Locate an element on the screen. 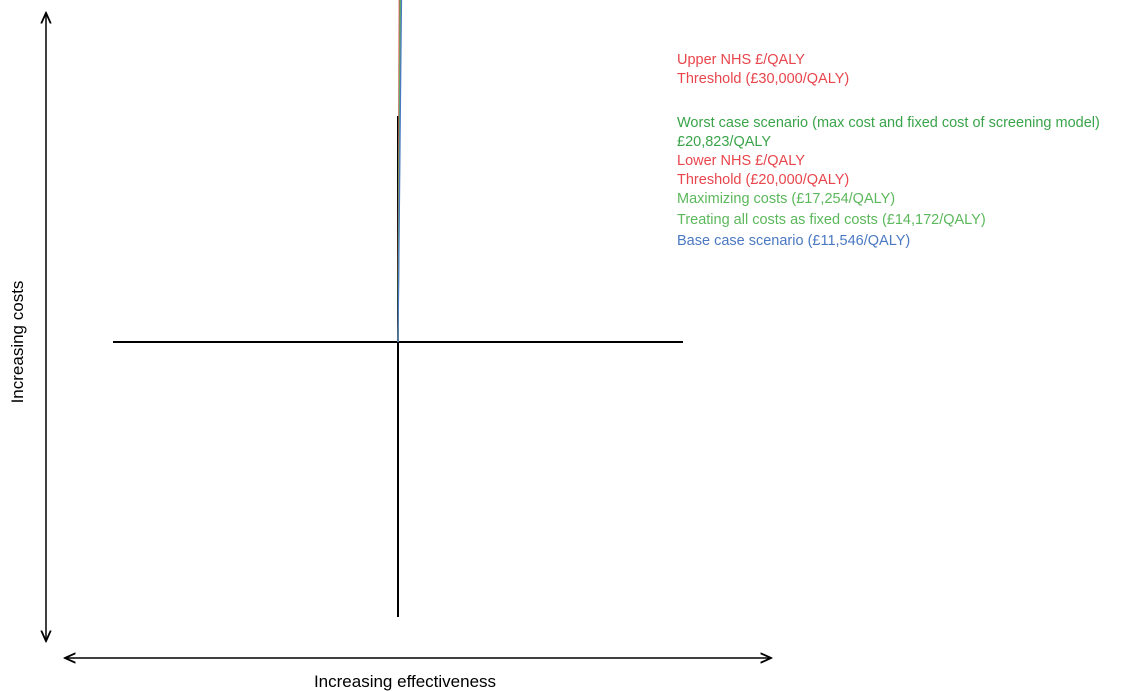 The height and width of the screenshot is (691, 1145). series-line-maximizing-costs is located at coordinates (399, 171).